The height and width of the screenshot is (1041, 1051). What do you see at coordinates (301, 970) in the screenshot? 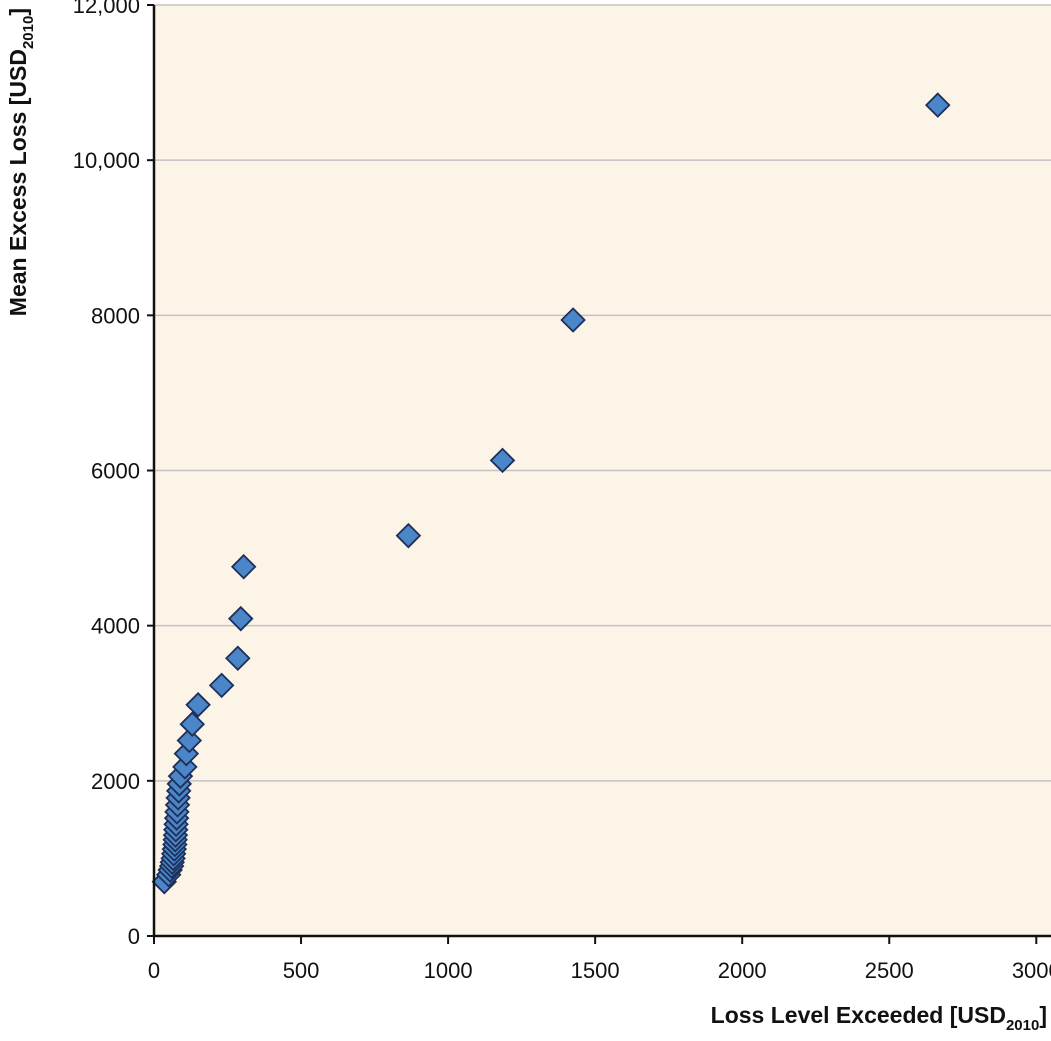
I see `x-tick-label: 500` at bounding box center [301, 970].